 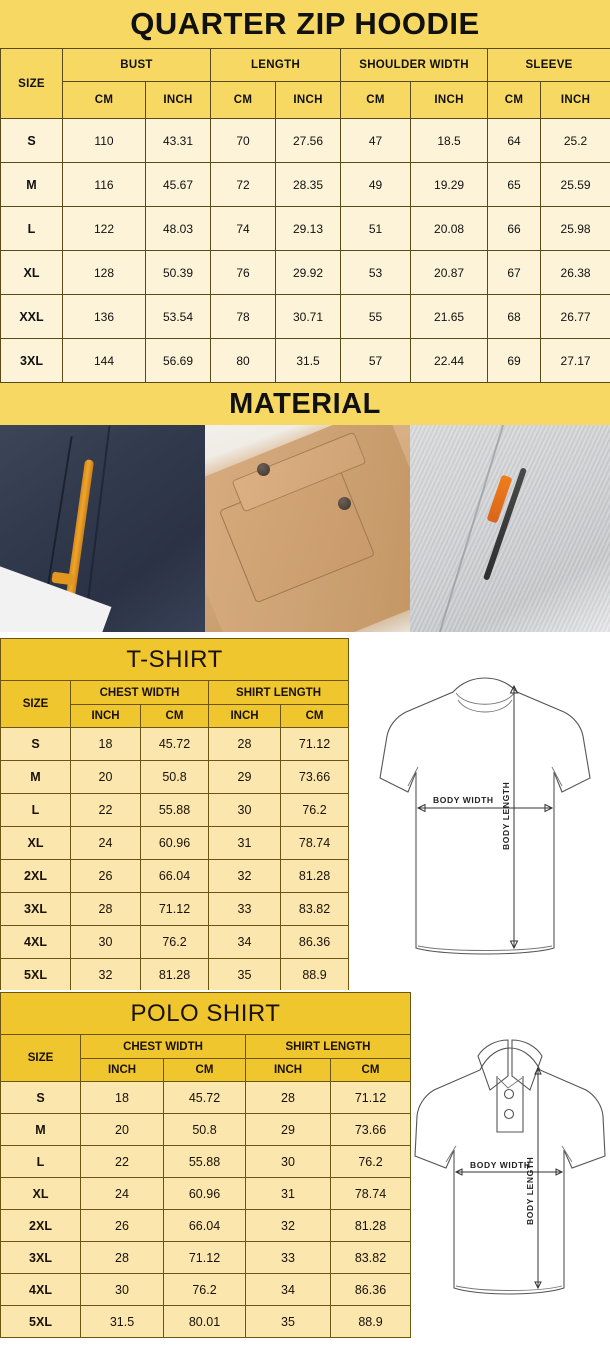 I want to click on hoodie-cell-bust-in: 50.39, so click(x=178, y=272).